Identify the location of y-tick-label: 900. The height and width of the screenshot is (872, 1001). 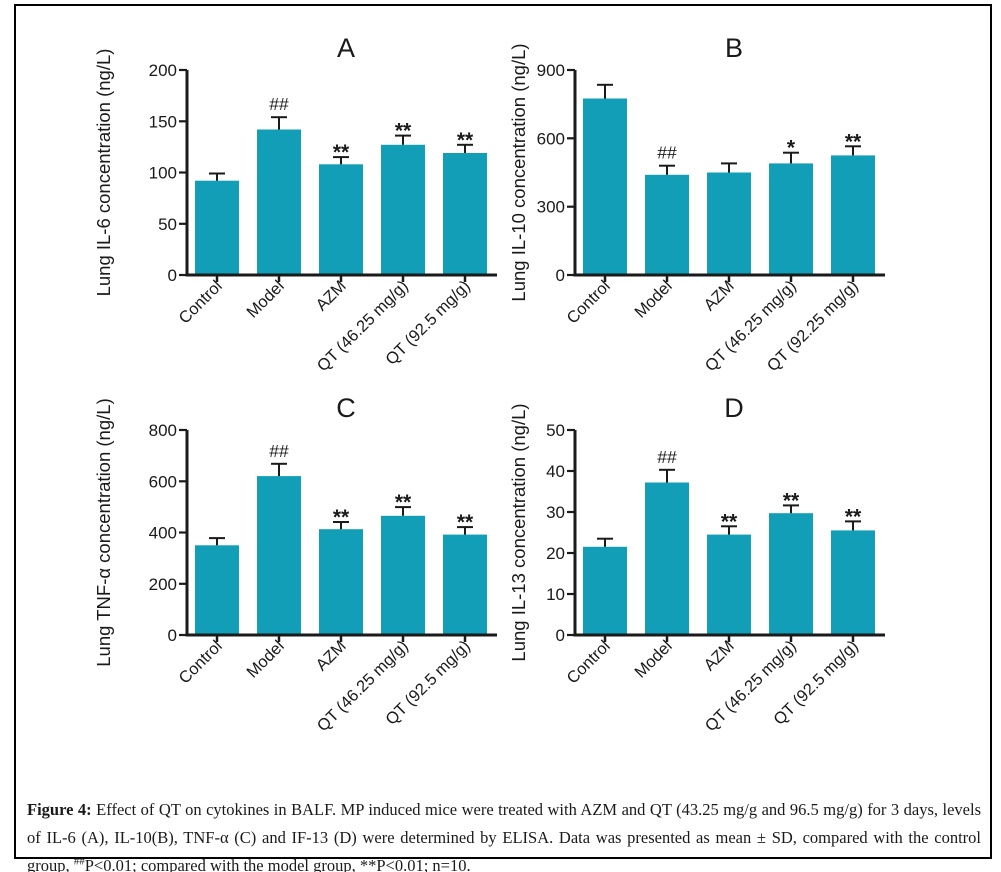
(551, 70).